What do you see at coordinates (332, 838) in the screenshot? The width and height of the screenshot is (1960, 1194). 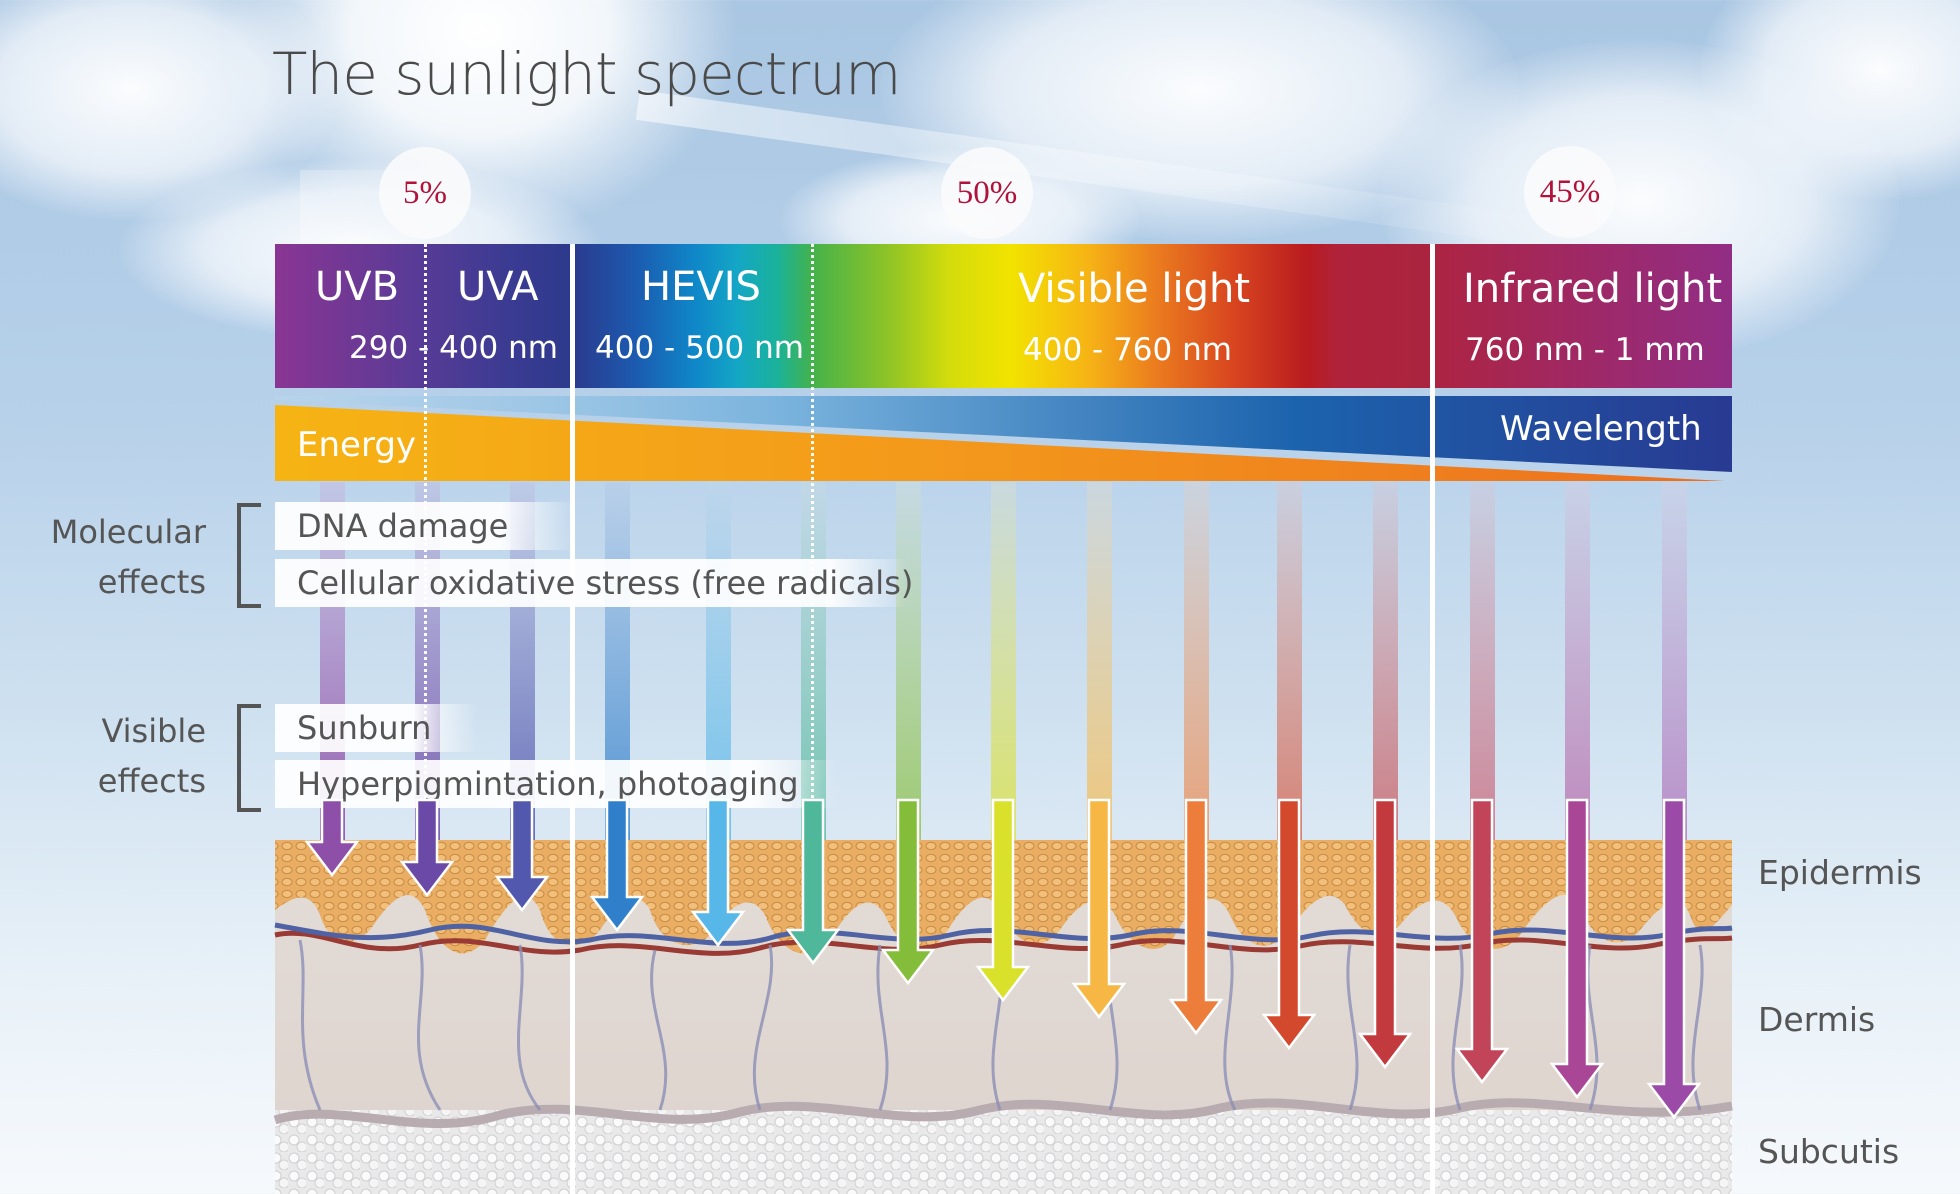 I see `uvb-arrow-icon` at bounding box center [332, 838].